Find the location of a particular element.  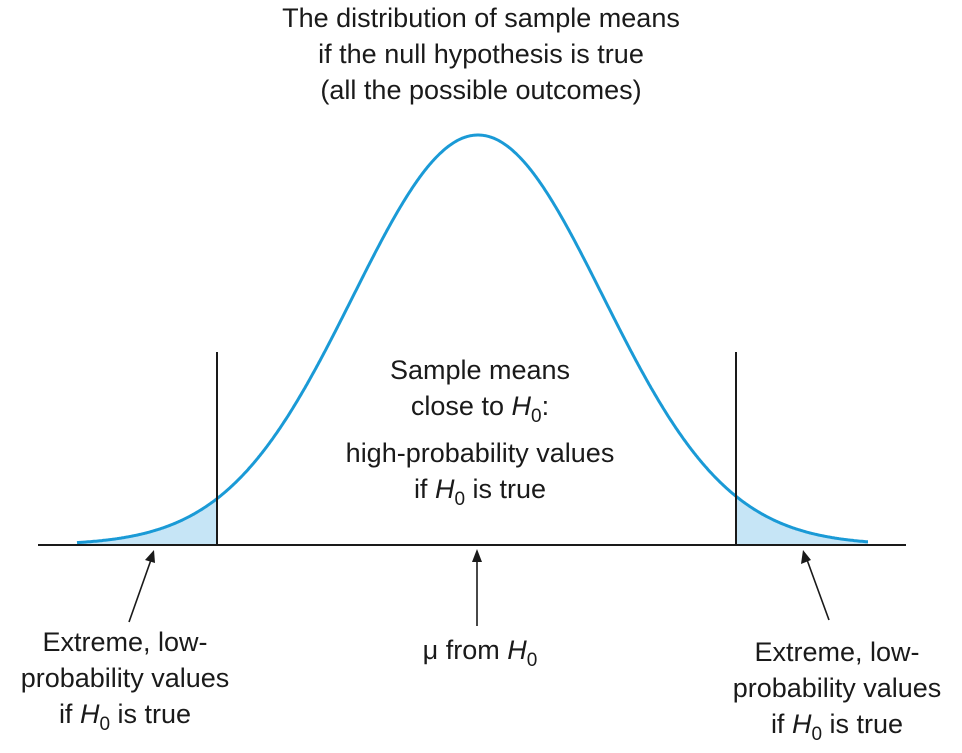

left-line-2: probability values is located at coordinates (125, 678).